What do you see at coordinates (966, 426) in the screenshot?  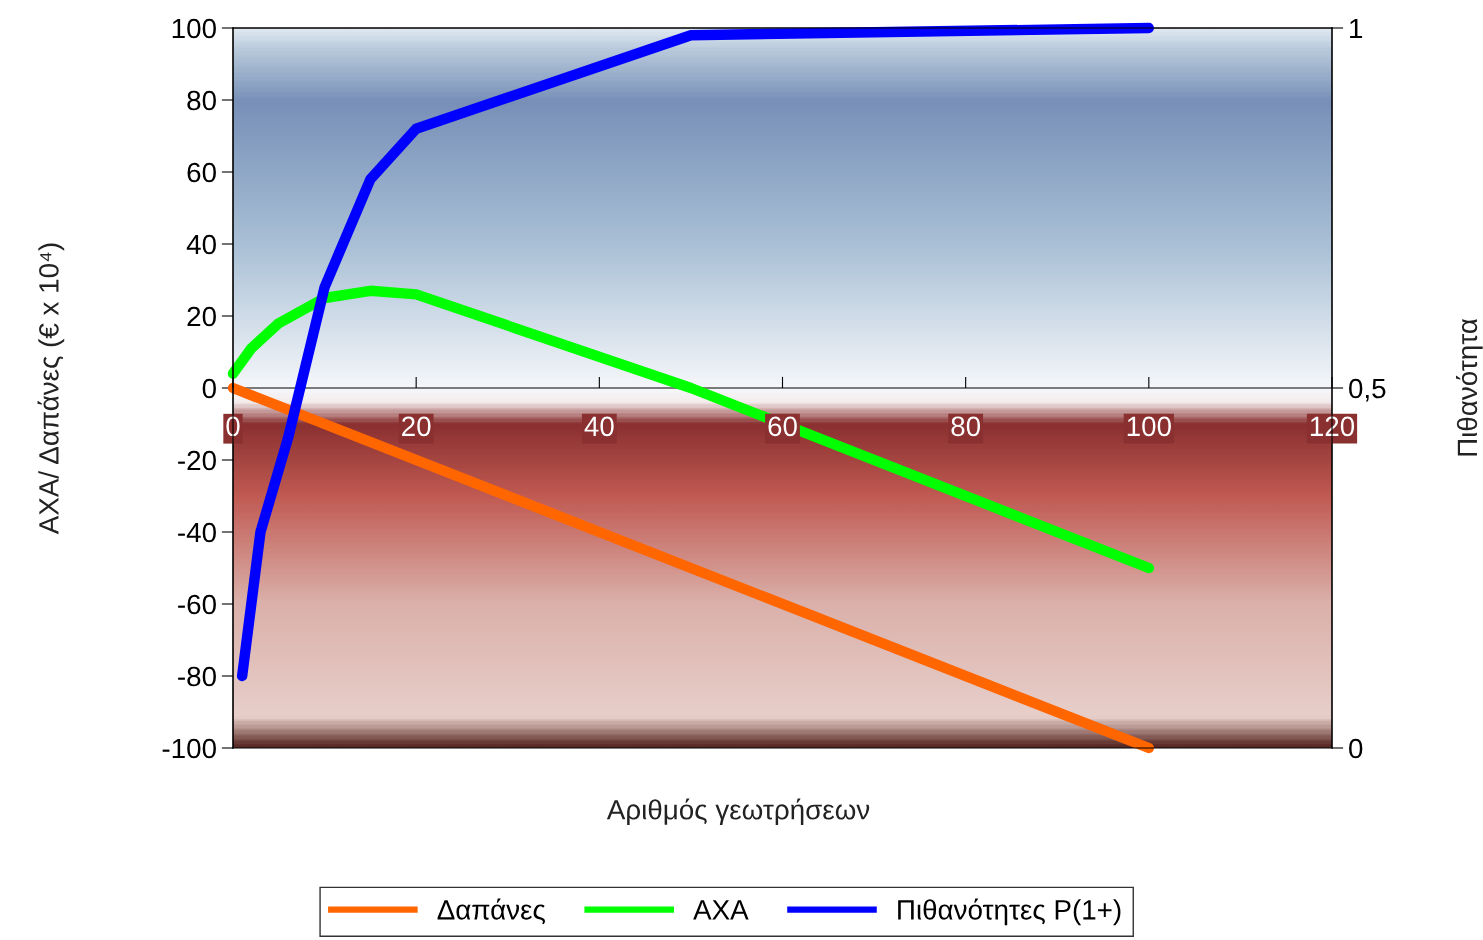 I see `x-tick-label: 80` at bounding box center [966, 426].